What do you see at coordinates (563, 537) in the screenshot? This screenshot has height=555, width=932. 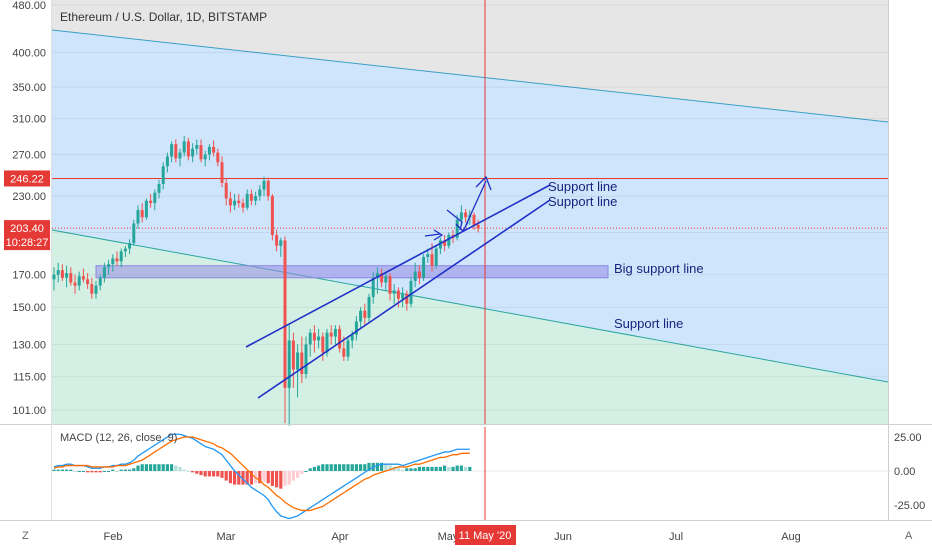 I see `x-tick-label: Jun` at bounding box center [563, 537].